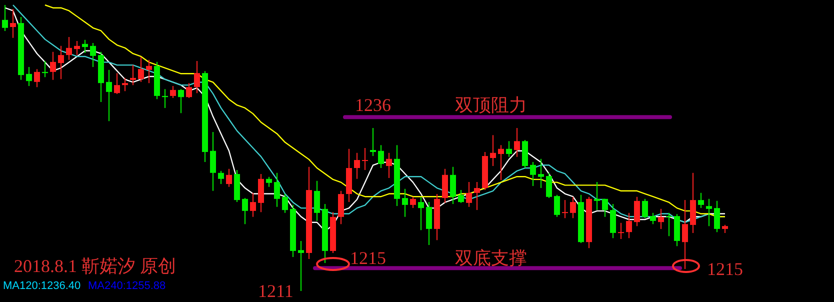 The width and height of the screenshot is (834, 302). Describe the element at coordinates (127, 286) in the screenshot. I see `annotation: MA240:1255.88` at that location.